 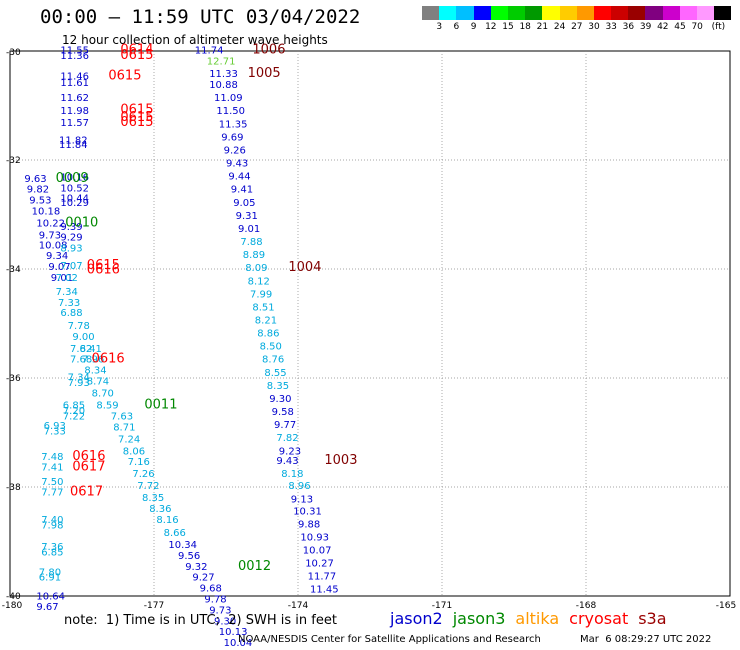 What do you see at coordinates (680, 27) in the screenshot?
I see `legend-label-14: 45` at bounding box center [680, 27].